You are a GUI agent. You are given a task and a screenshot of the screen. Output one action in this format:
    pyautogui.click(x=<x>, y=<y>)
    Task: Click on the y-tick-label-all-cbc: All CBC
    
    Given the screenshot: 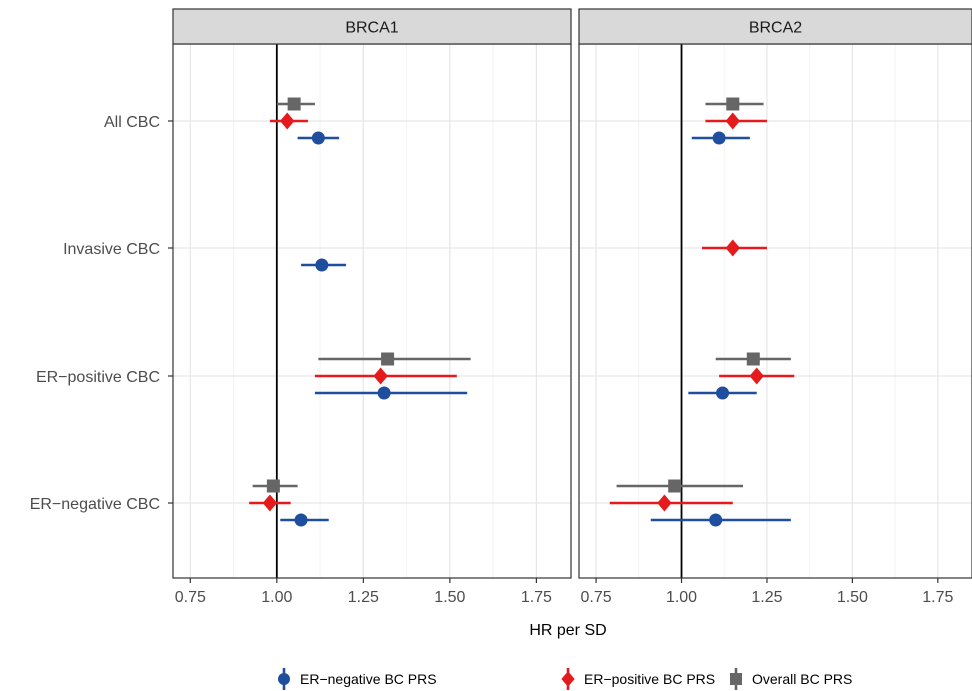 What is the action you would take?
    pyautogui.click(x=132, y=122)
    